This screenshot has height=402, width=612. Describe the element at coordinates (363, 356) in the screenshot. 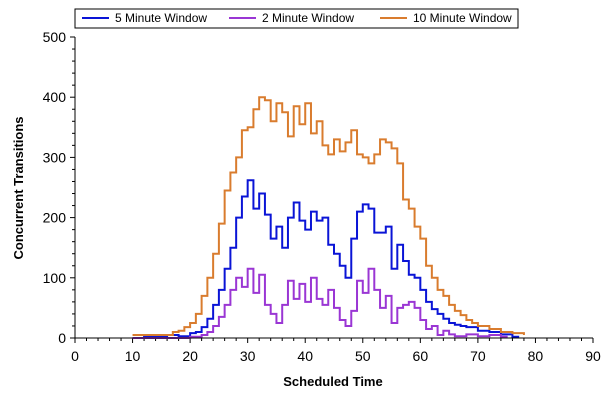

I see `x-tick-label: 50` at that location.